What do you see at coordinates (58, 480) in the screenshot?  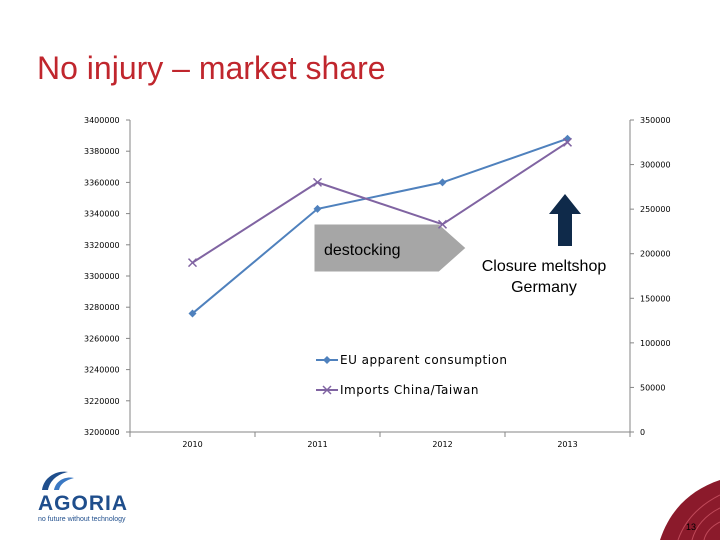 I see `agoria-emblem-icon` at bounding box center [58, 480].